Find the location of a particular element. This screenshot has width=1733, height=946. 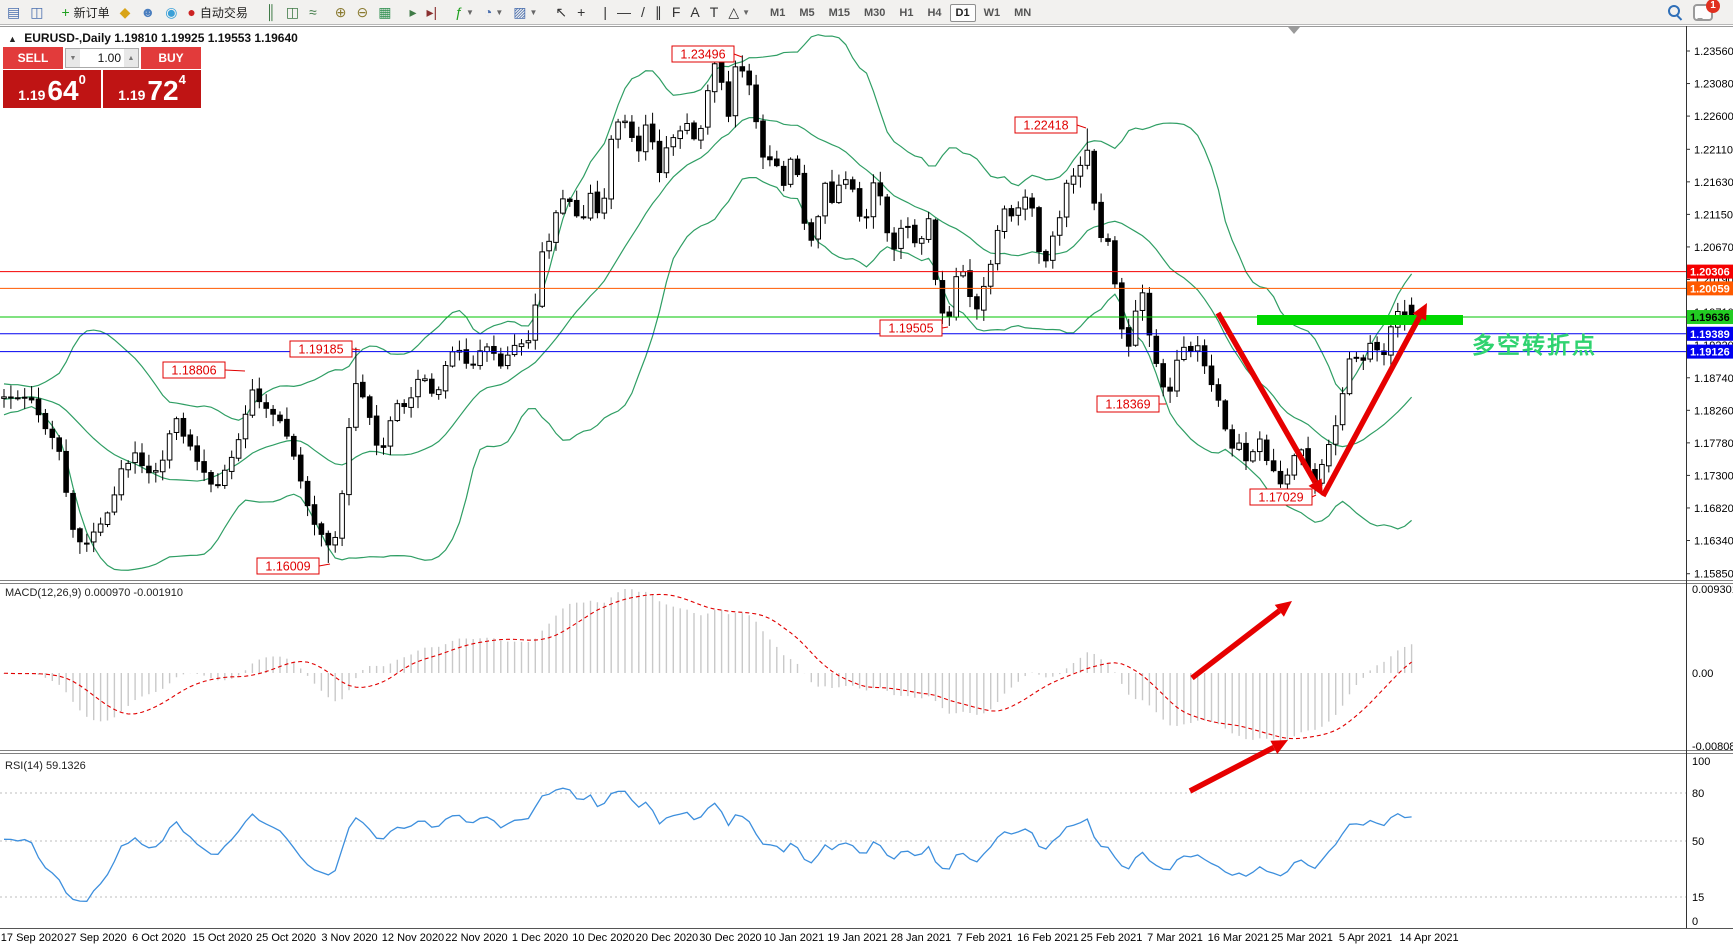

timeframe-mn: MN is located at coordinates (1023, 13).